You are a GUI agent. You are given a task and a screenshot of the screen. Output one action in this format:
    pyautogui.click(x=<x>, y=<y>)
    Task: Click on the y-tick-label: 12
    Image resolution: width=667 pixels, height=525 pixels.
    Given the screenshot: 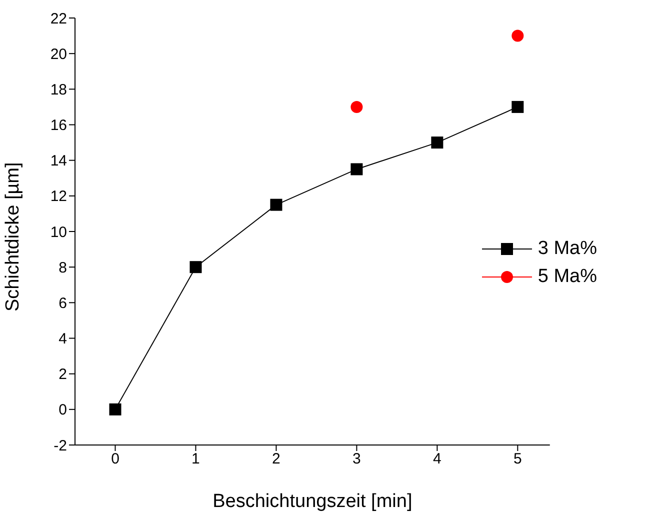 What is the action you would take?
    pyautogui.click(x=58, y=197)
    